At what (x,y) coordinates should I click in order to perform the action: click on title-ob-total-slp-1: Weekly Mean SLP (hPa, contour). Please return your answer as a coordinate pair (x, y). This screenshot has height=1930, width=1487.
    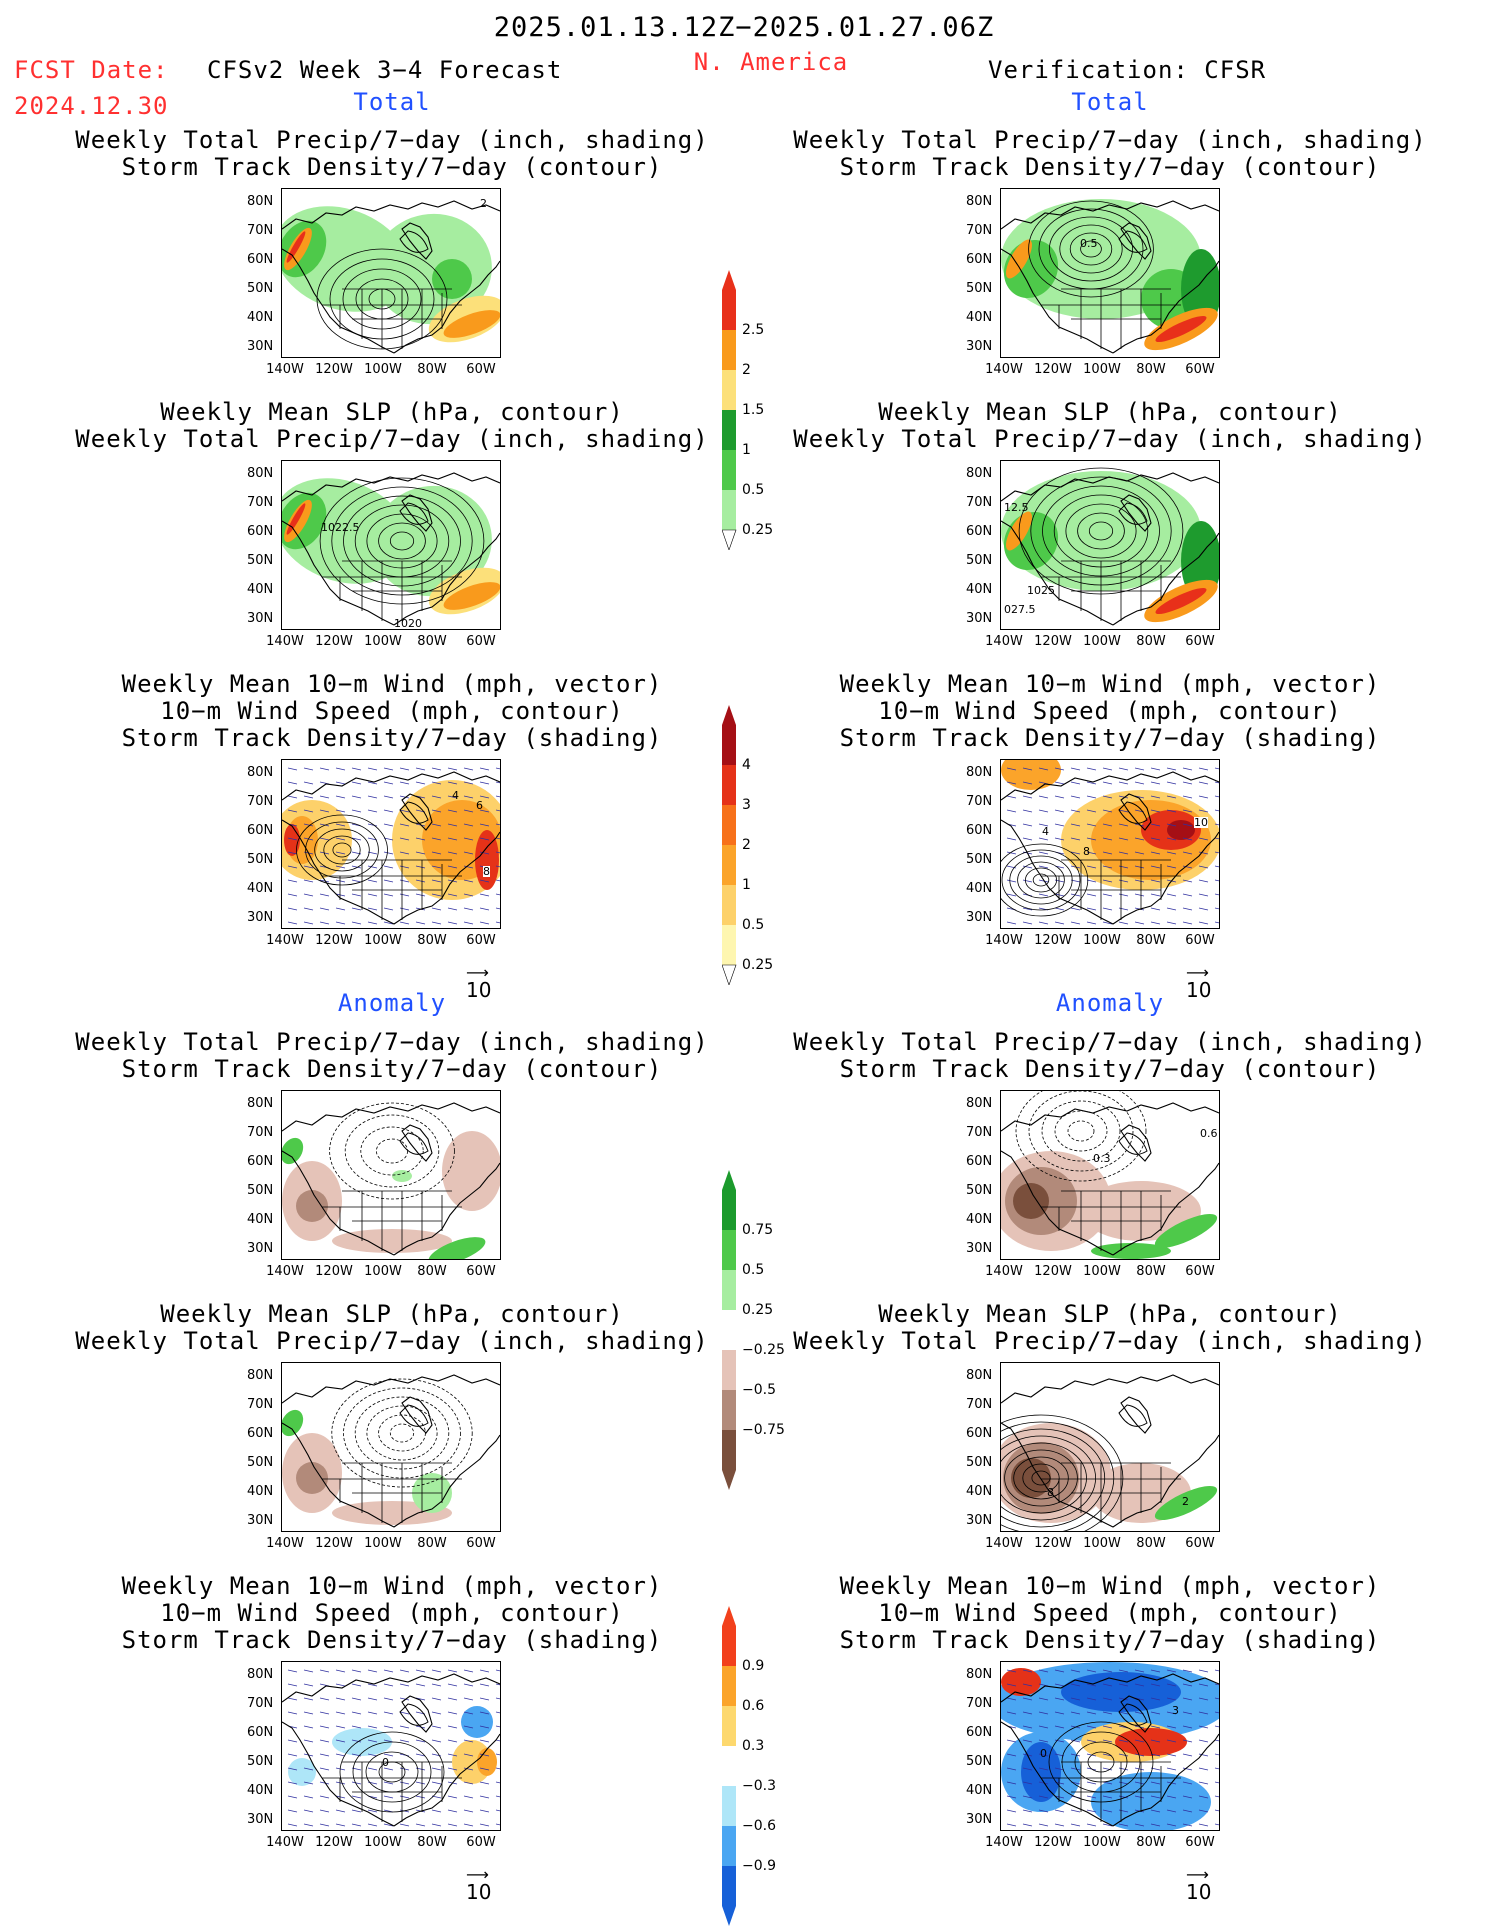
    Looking at the image, I should click on (1110, 412).